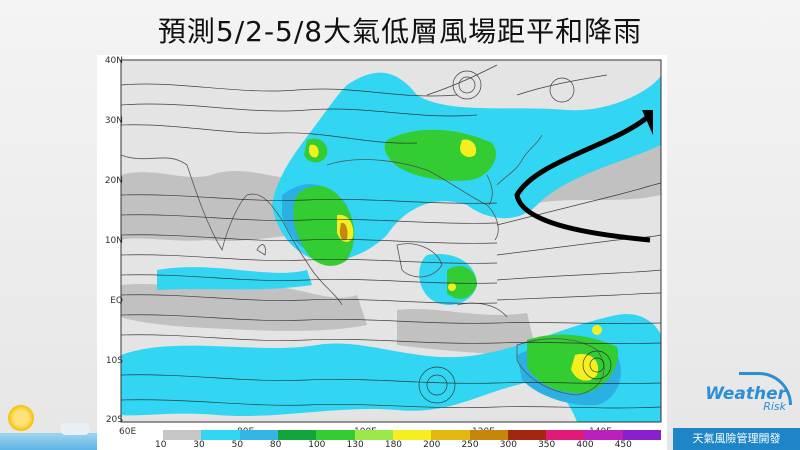  I want to click on sun-icon, so click(21, 418).